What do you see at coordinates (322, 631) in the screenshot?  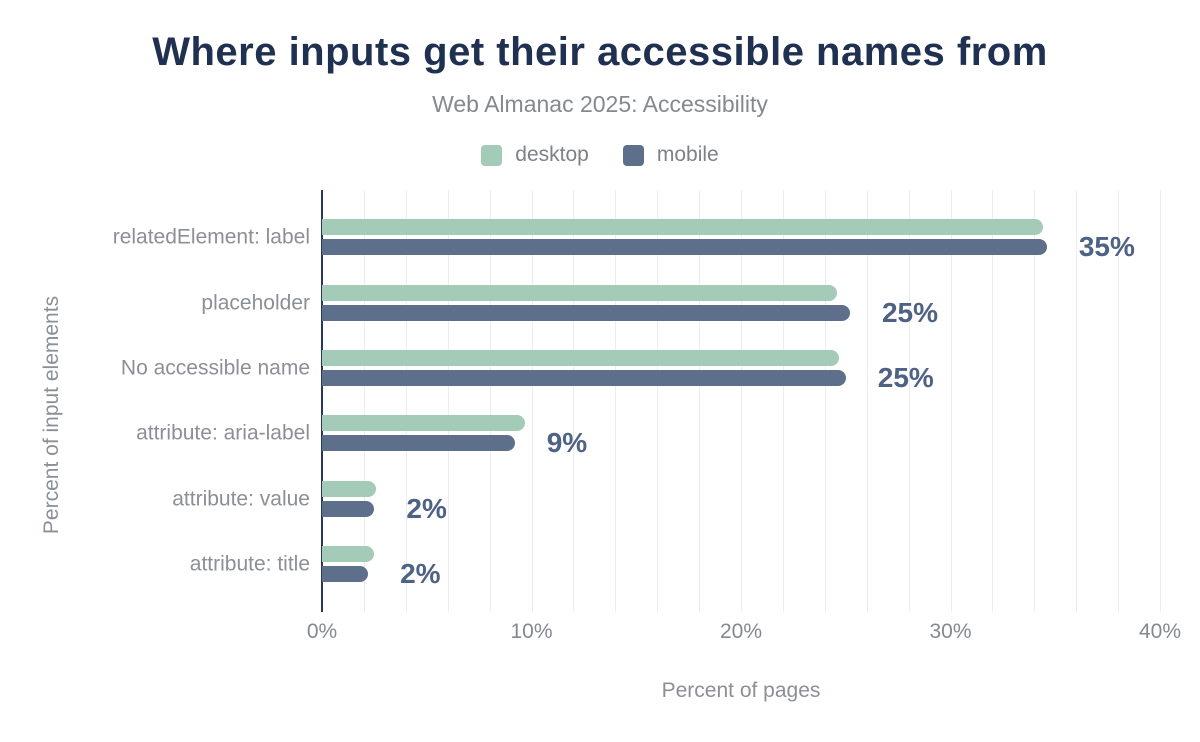 I see `x-tick-label: 0%` at bounding box center [322, 631].